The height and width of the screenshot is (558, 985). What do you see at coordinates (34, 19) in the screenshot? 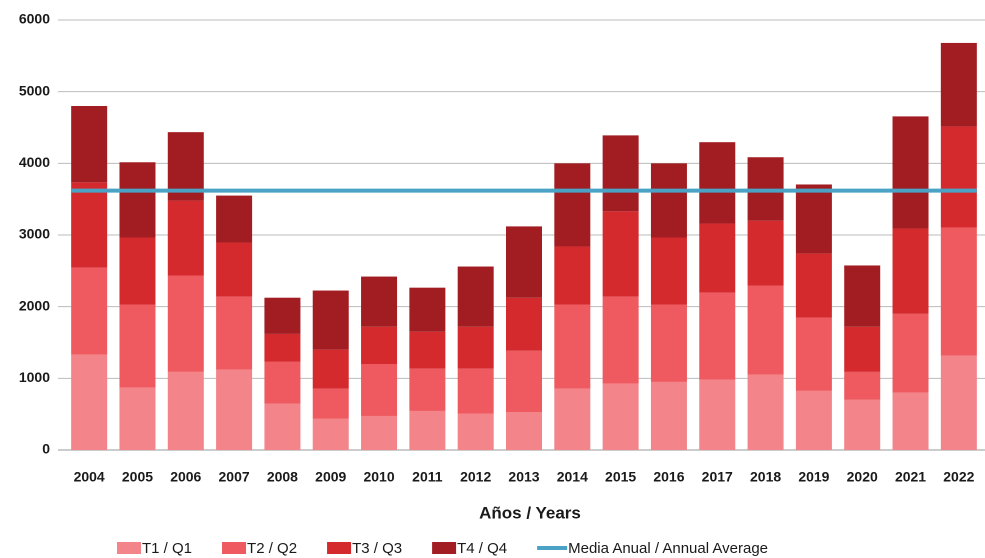
I see `y-tick-label: 6000` at bounding box center [34, 19].